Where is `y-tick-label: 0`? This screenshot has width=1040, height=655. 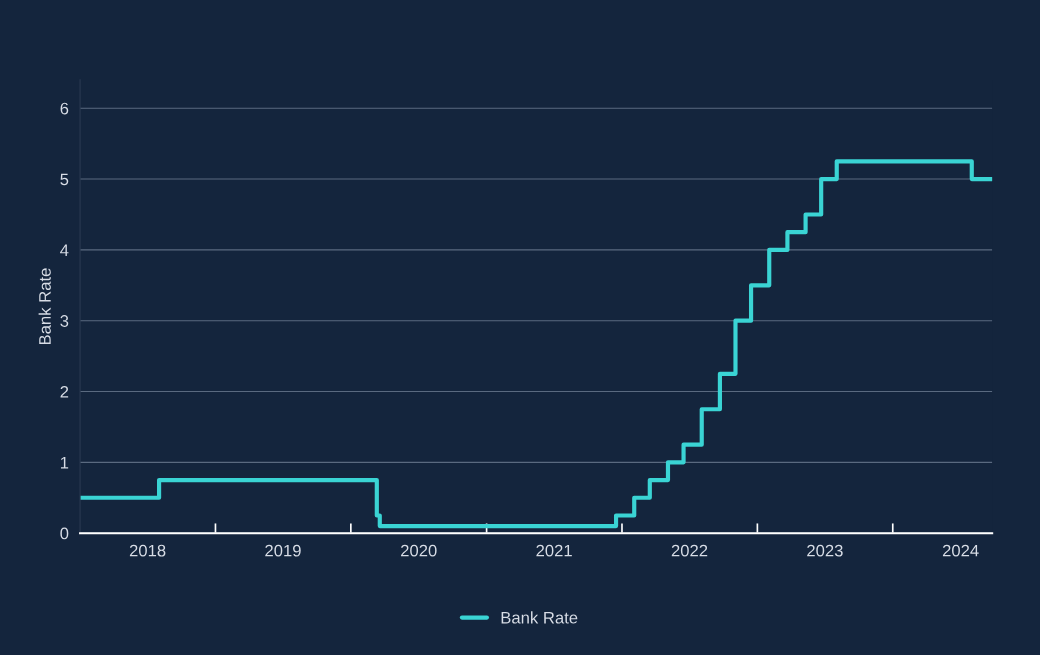
y-tick-label: 0 is located at coordinates (64, 533).